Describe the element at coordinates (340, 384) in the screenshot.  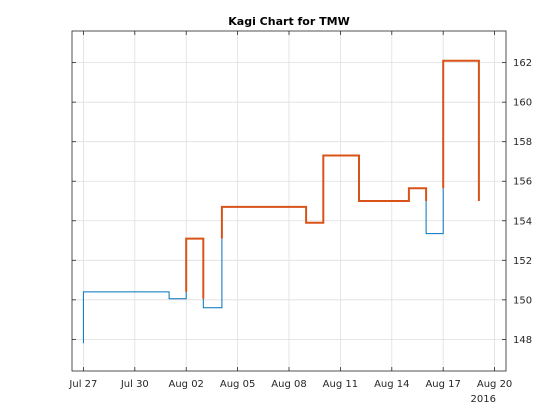
I see `x-tick-label: Aug 11` at that location.